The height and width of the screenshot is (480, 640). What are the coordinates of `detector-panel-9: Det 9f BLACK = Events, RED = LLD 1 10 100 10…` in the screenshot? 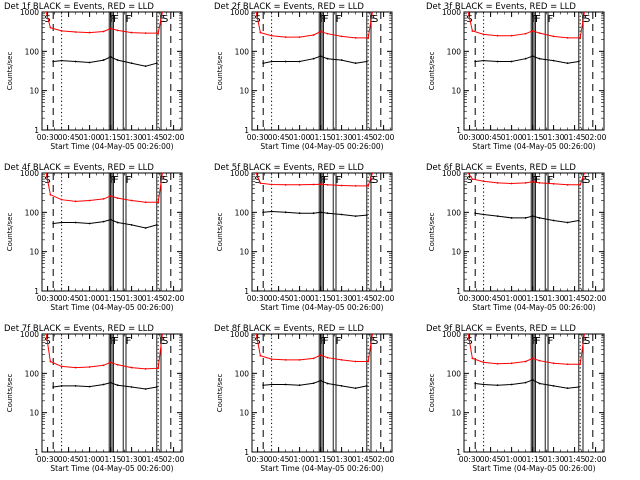 It's located at (516, 398).